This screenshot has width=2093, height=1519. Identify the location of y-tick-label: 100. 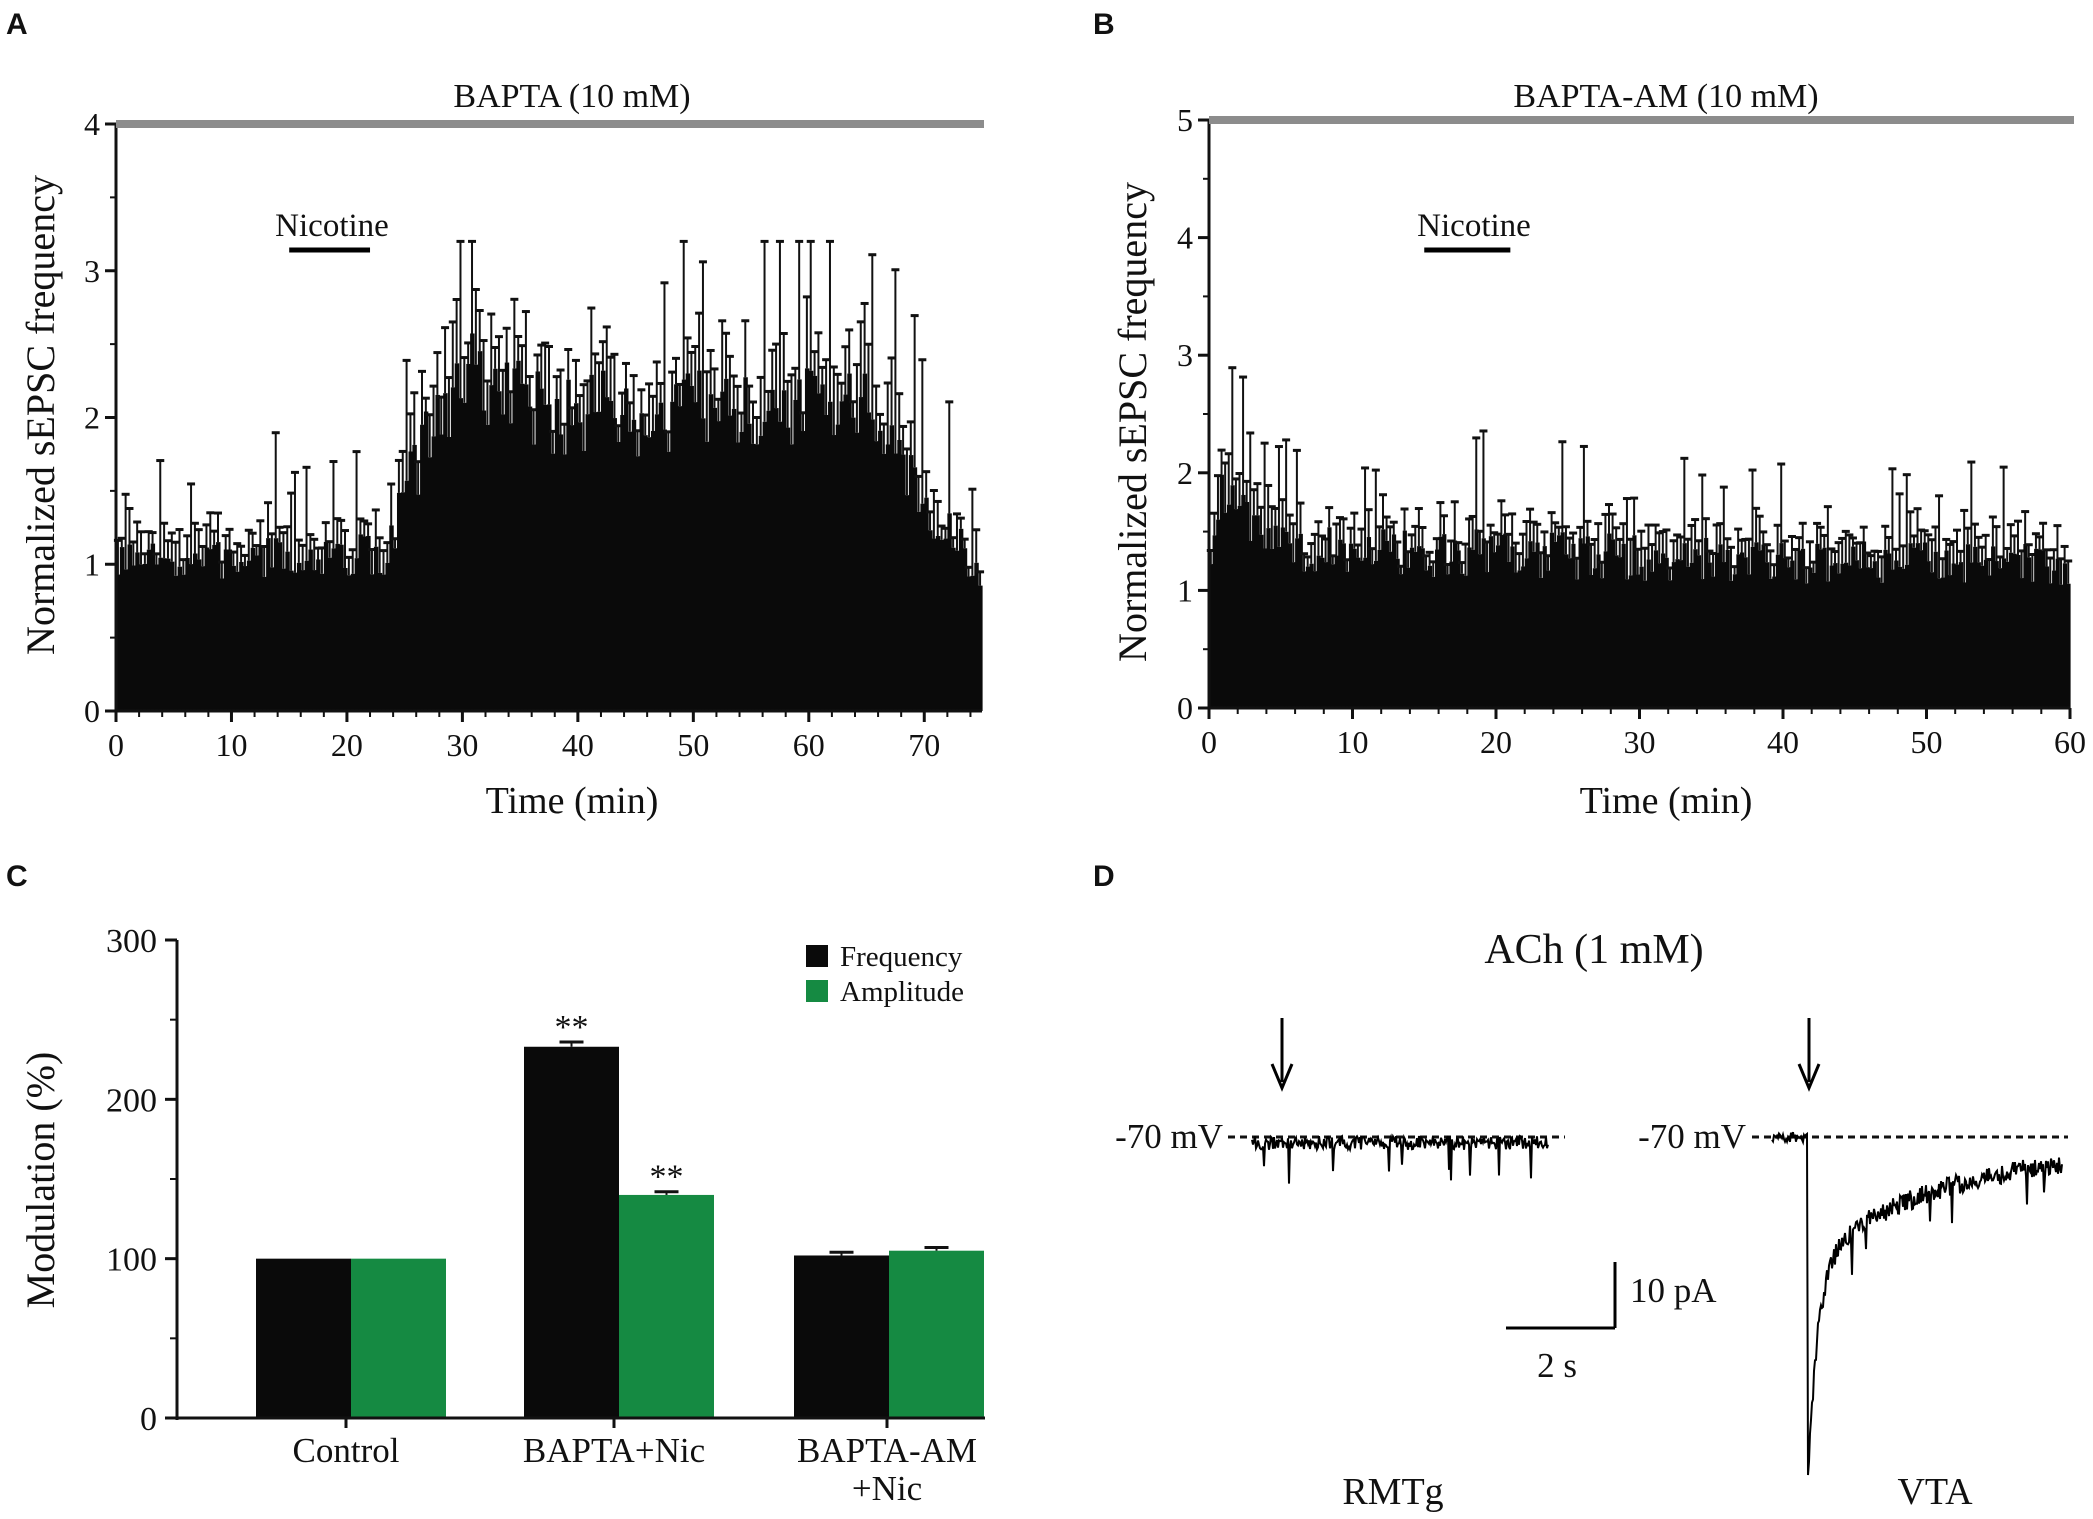
(131, 1260).